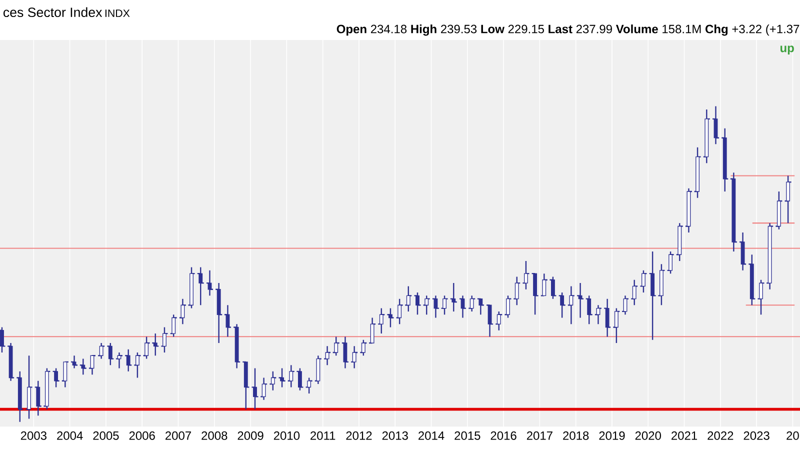 This screenshot has height=450, width=800. I want to click on x-tick-label: 2007, so click(178, 435).